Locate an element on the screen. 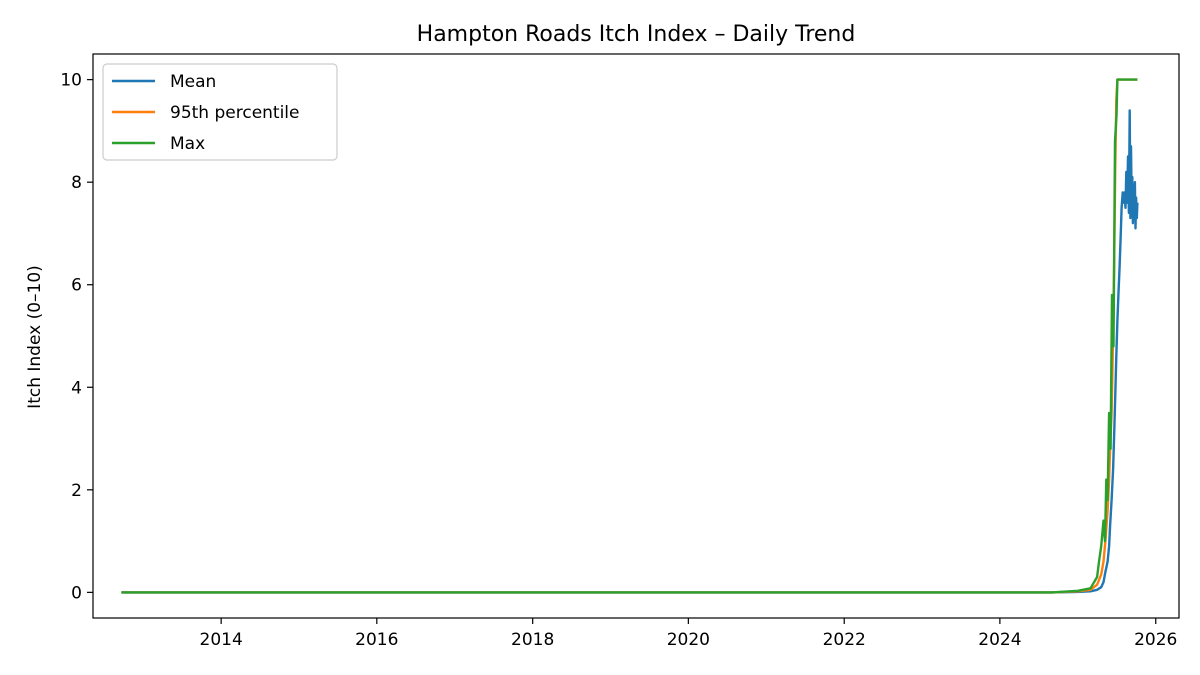  legend: Mean 95th percentile Max is located at coordinates (220, 112).